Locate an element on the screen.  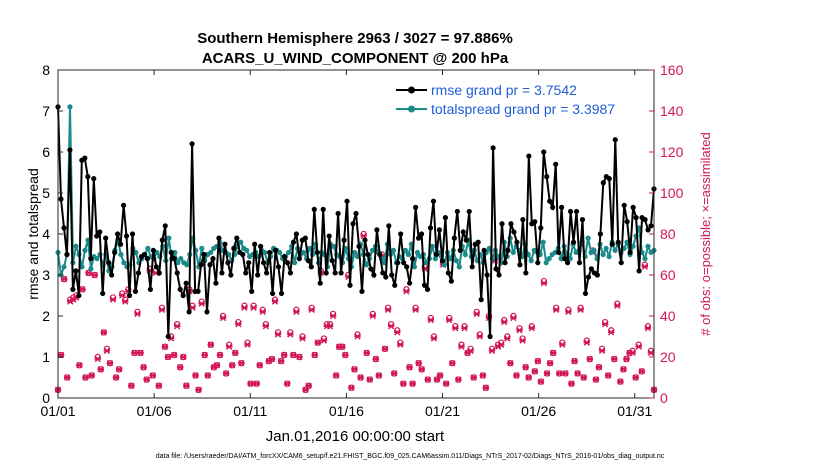
y-left-tick-label: 4 is located at coordinates (46, 234).